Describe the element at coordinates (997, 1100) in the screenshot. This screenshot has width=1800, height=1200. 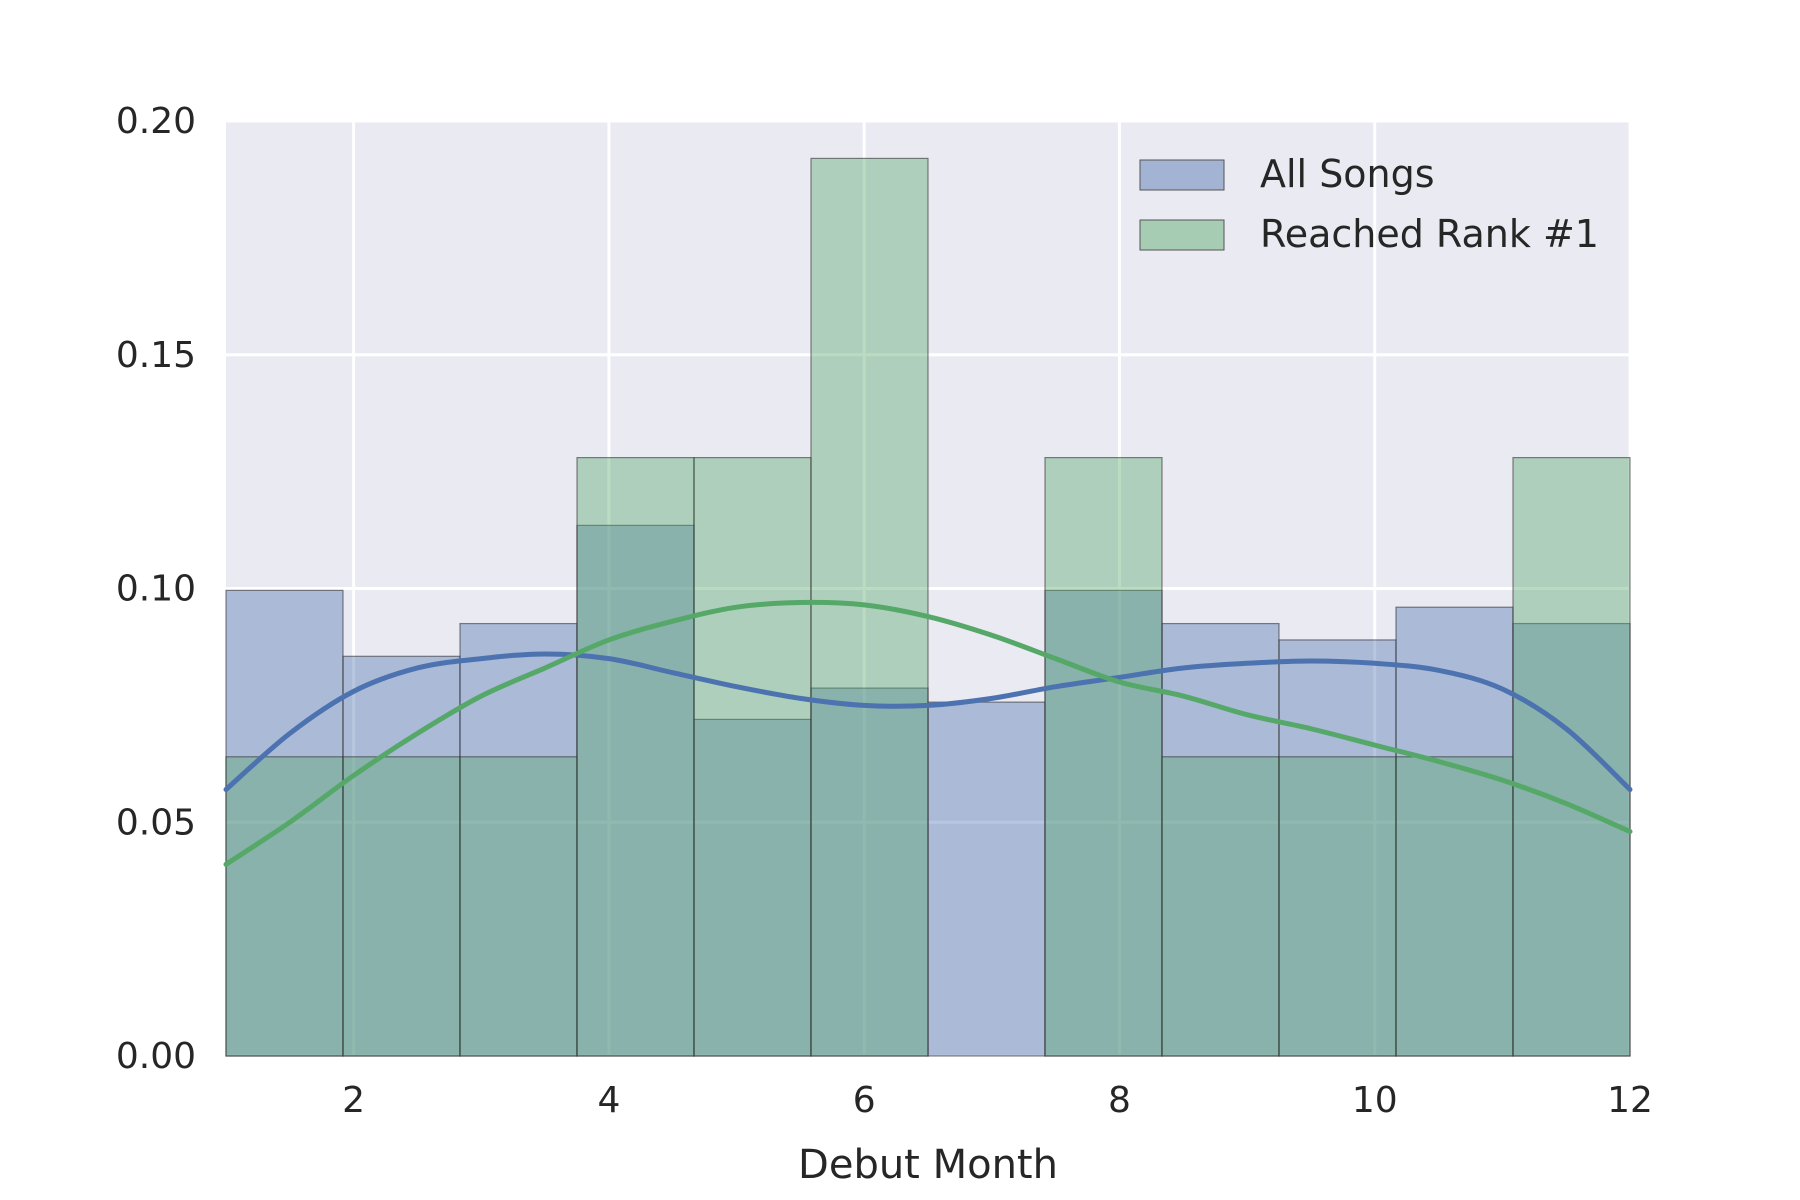
I see `x-tick-labels: 2 4 6 8 10 12` at that location.